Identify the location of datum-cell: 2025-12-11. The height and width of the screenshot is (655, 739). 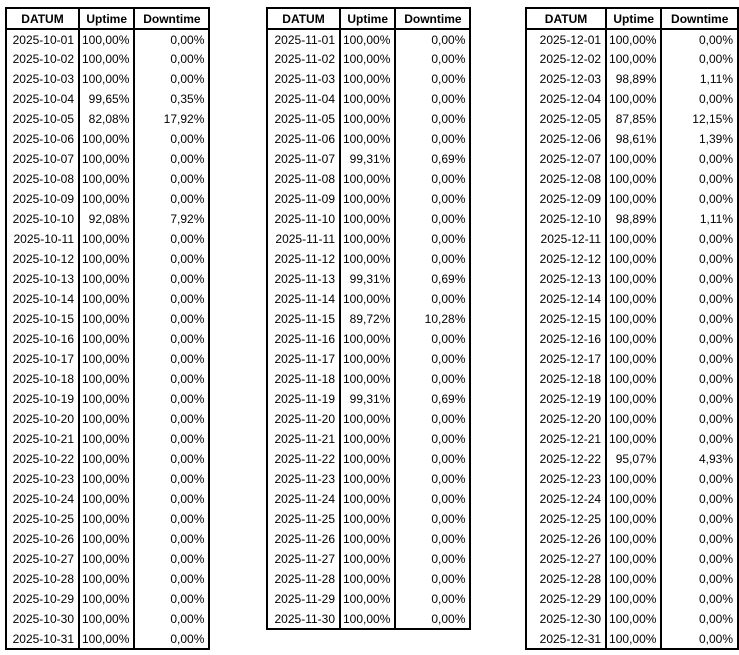
(566, 239).